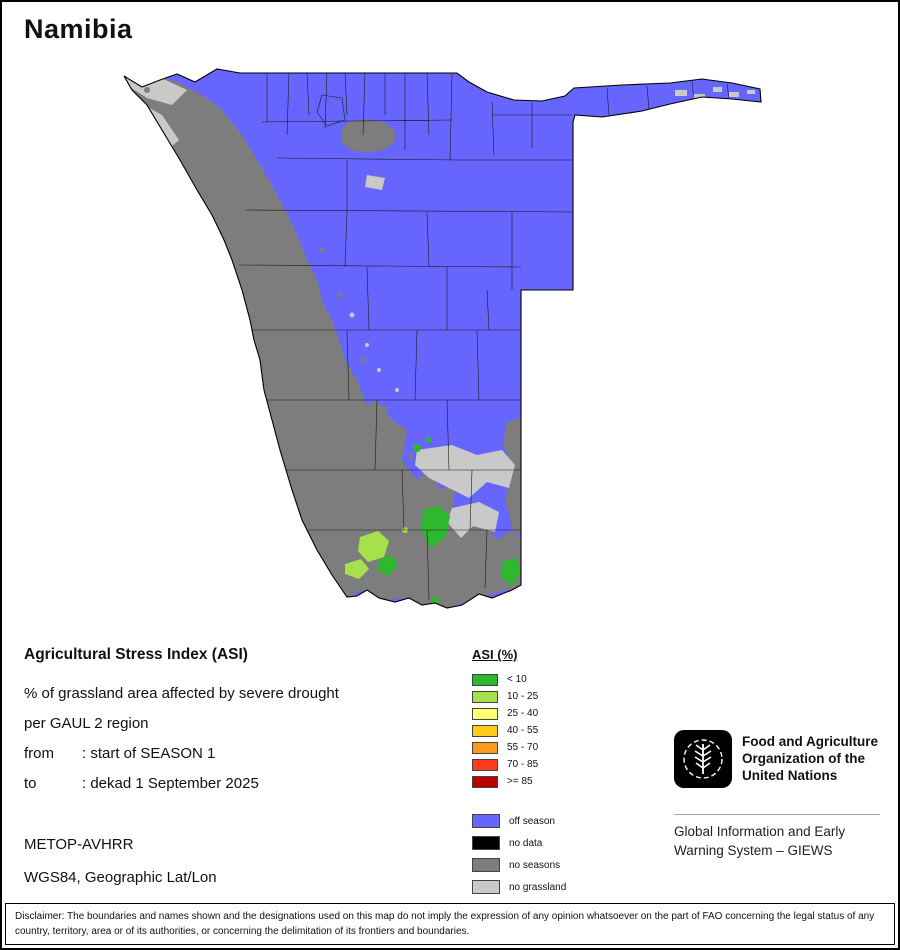 The width and height of the screenshot is (900, 950). Describe the element at coordinates (120, 877) in the screenshot. I see `projection-label: WGS84, Geographic Lat/Lon` at that location.